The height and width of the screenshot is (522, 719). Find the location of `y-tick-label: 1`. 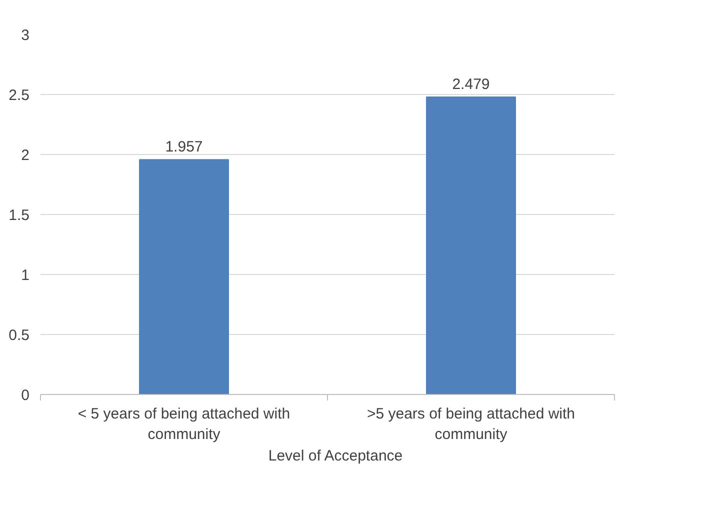

y-tick-label: 1 is located at coordinates (25, 275).